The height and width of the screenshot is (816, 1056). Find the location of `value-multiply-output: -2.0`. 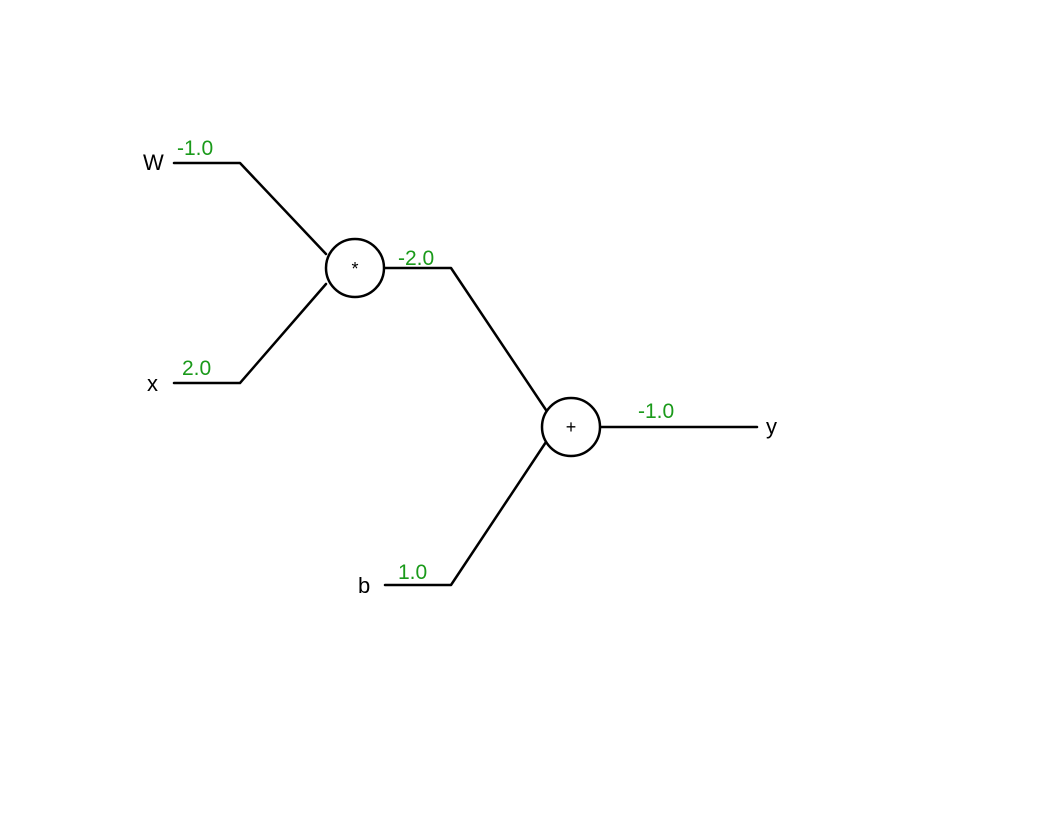

value-multiply-output: -2.0 is located at coordinates (416, 258).